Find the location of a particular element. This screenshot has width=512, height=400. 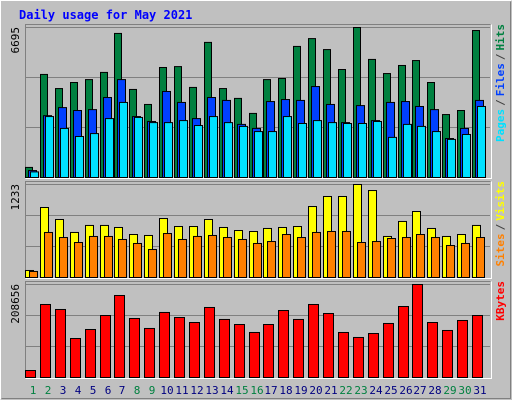

legend: Pages / Files / Hits is located at coordinates (500, 83).